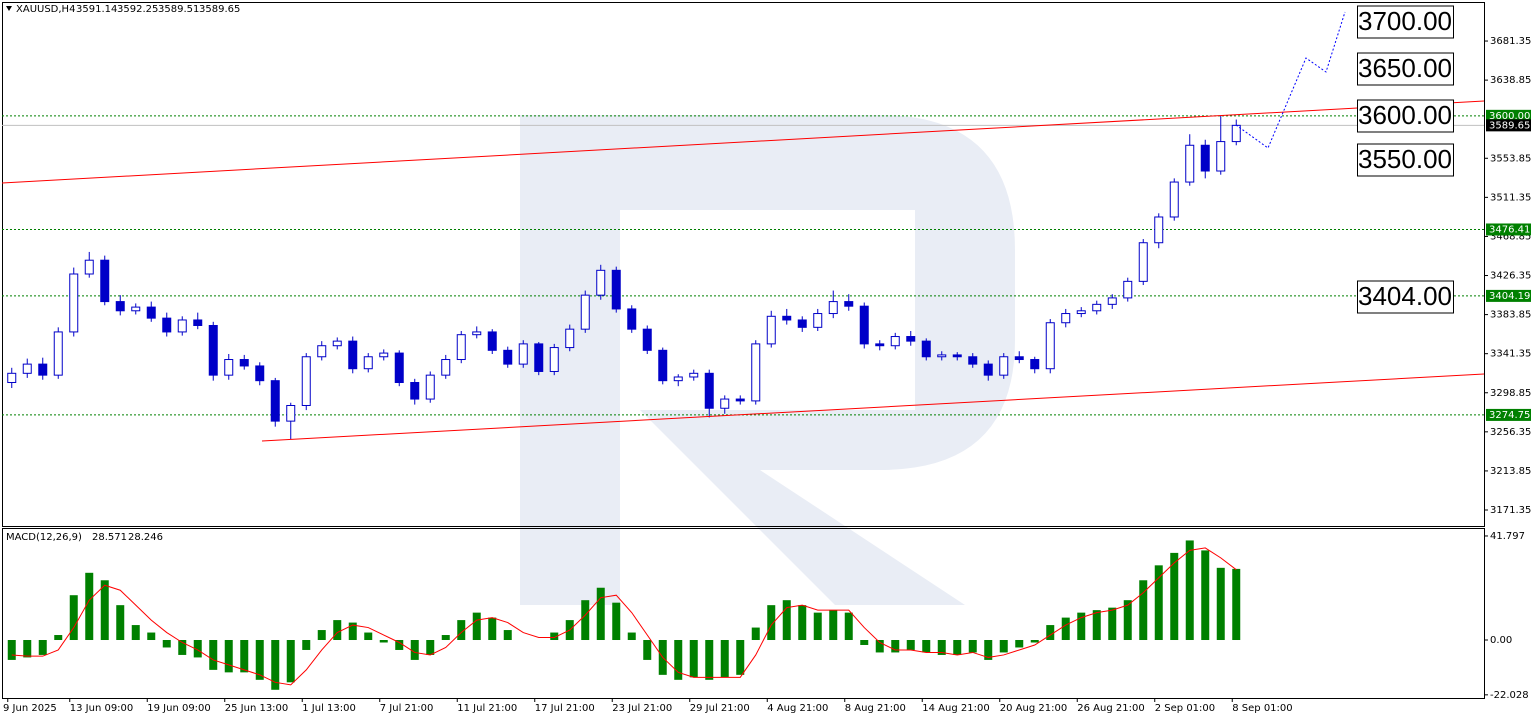 The image size is (1536, 718). I want to click on level-tag, so click(1508, 115).